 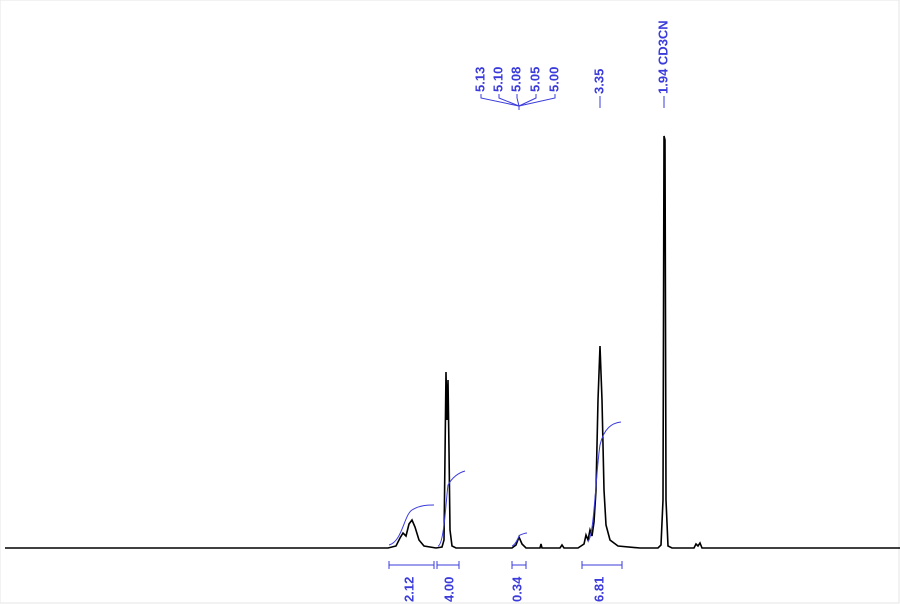 I want to click on peak-label: 1.94 CD3CN, so click(x=662, y=57).